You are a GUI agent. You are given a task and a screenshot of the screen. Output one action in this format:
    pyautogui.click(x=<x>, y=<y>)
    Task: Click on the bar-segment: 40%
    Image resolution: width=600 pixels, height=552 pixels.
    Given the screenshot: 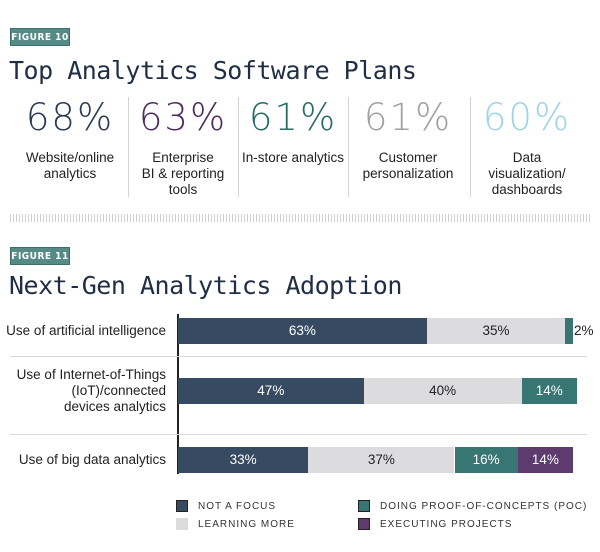 What is the action you would take?
    pyautogui.click(x=442, y=391)
    